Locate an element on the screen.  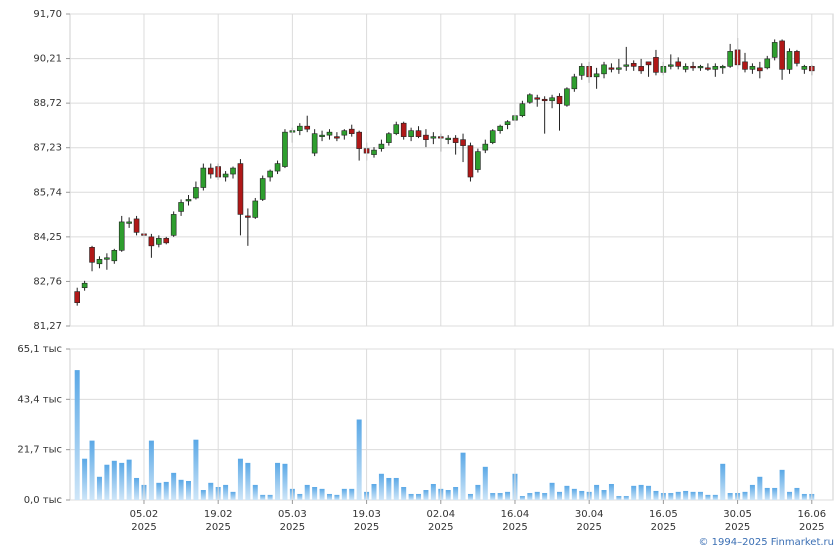
y-tick-label: 0,0 тыс is located at coordinates (43, 500).